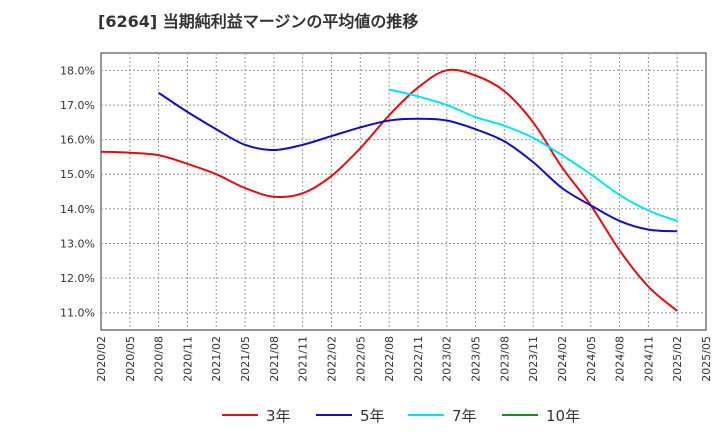 The height and width of the screenshot is (440, 720). I want to click on x-tick-label: 2024/11, so click(648, 359).